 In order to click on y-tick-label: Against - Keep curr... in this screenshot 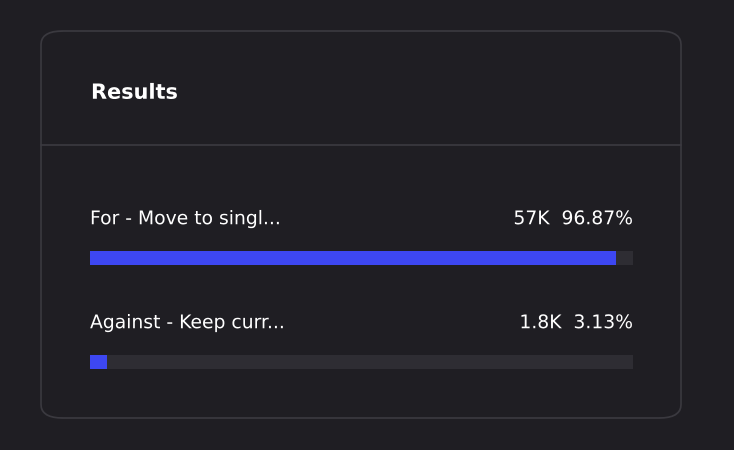, I will do `click(186, 323)`.